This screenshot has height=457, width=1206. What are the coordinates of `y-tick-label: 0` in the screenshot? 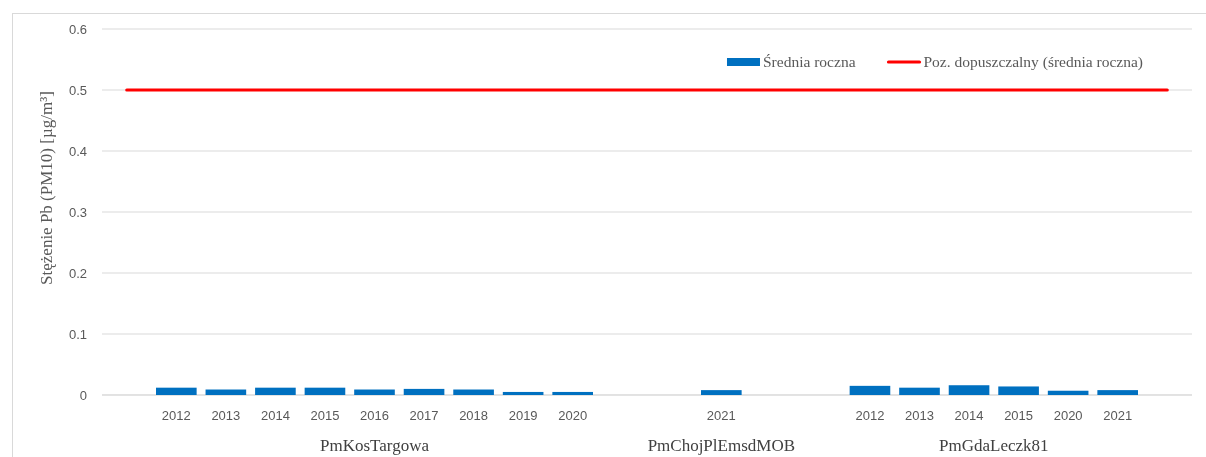 It's located at (83, 395).